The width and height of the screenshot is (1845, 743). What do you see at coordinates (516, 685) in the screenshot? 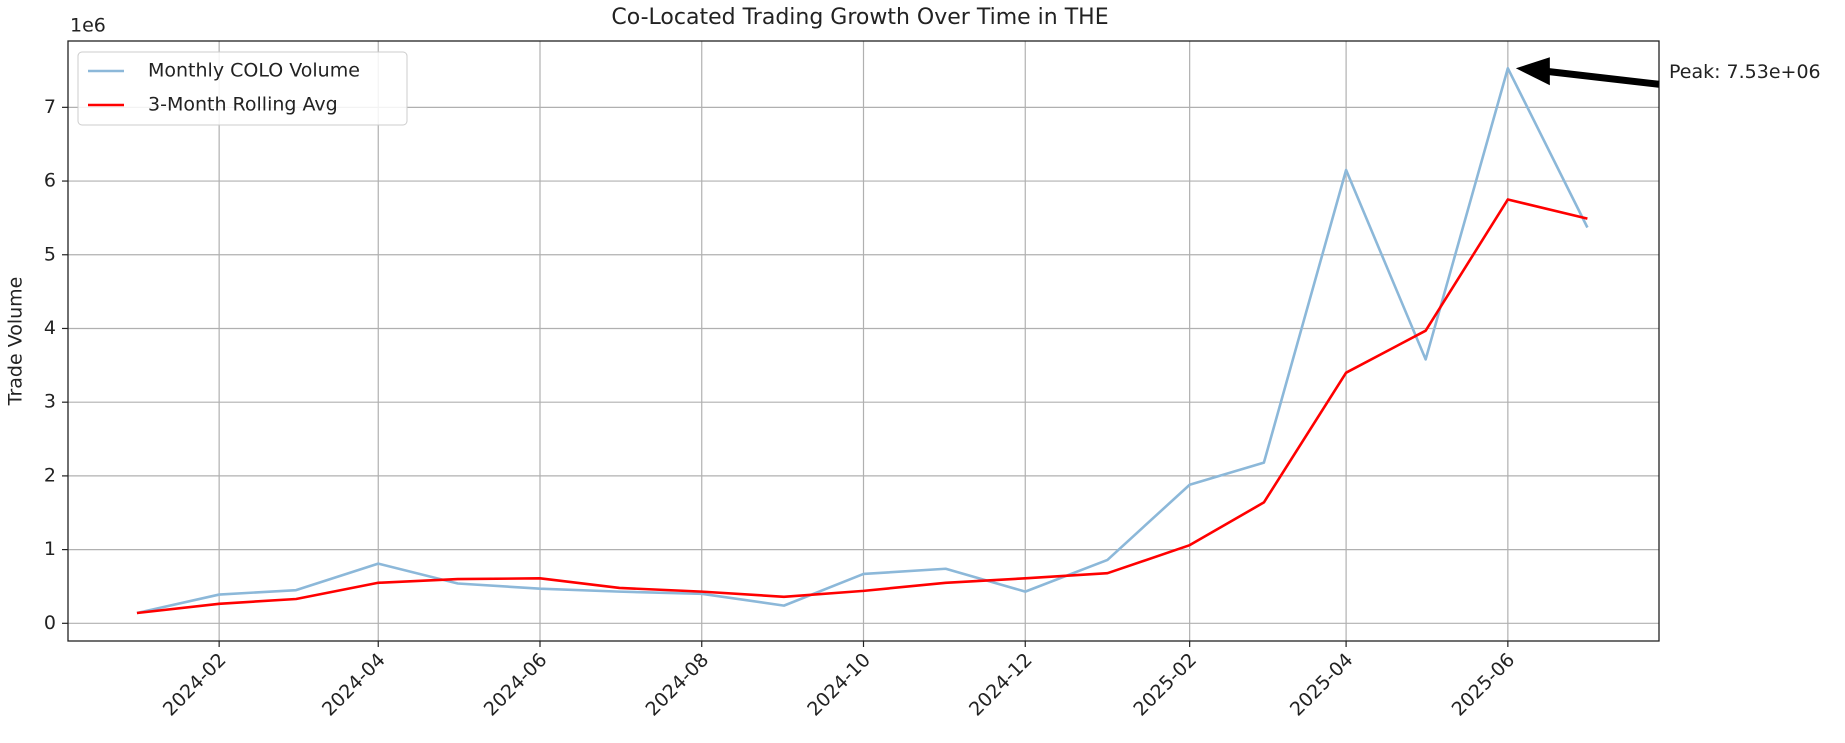
I see `x-tick-label: 2024-06` at bounding box center [516, 685].